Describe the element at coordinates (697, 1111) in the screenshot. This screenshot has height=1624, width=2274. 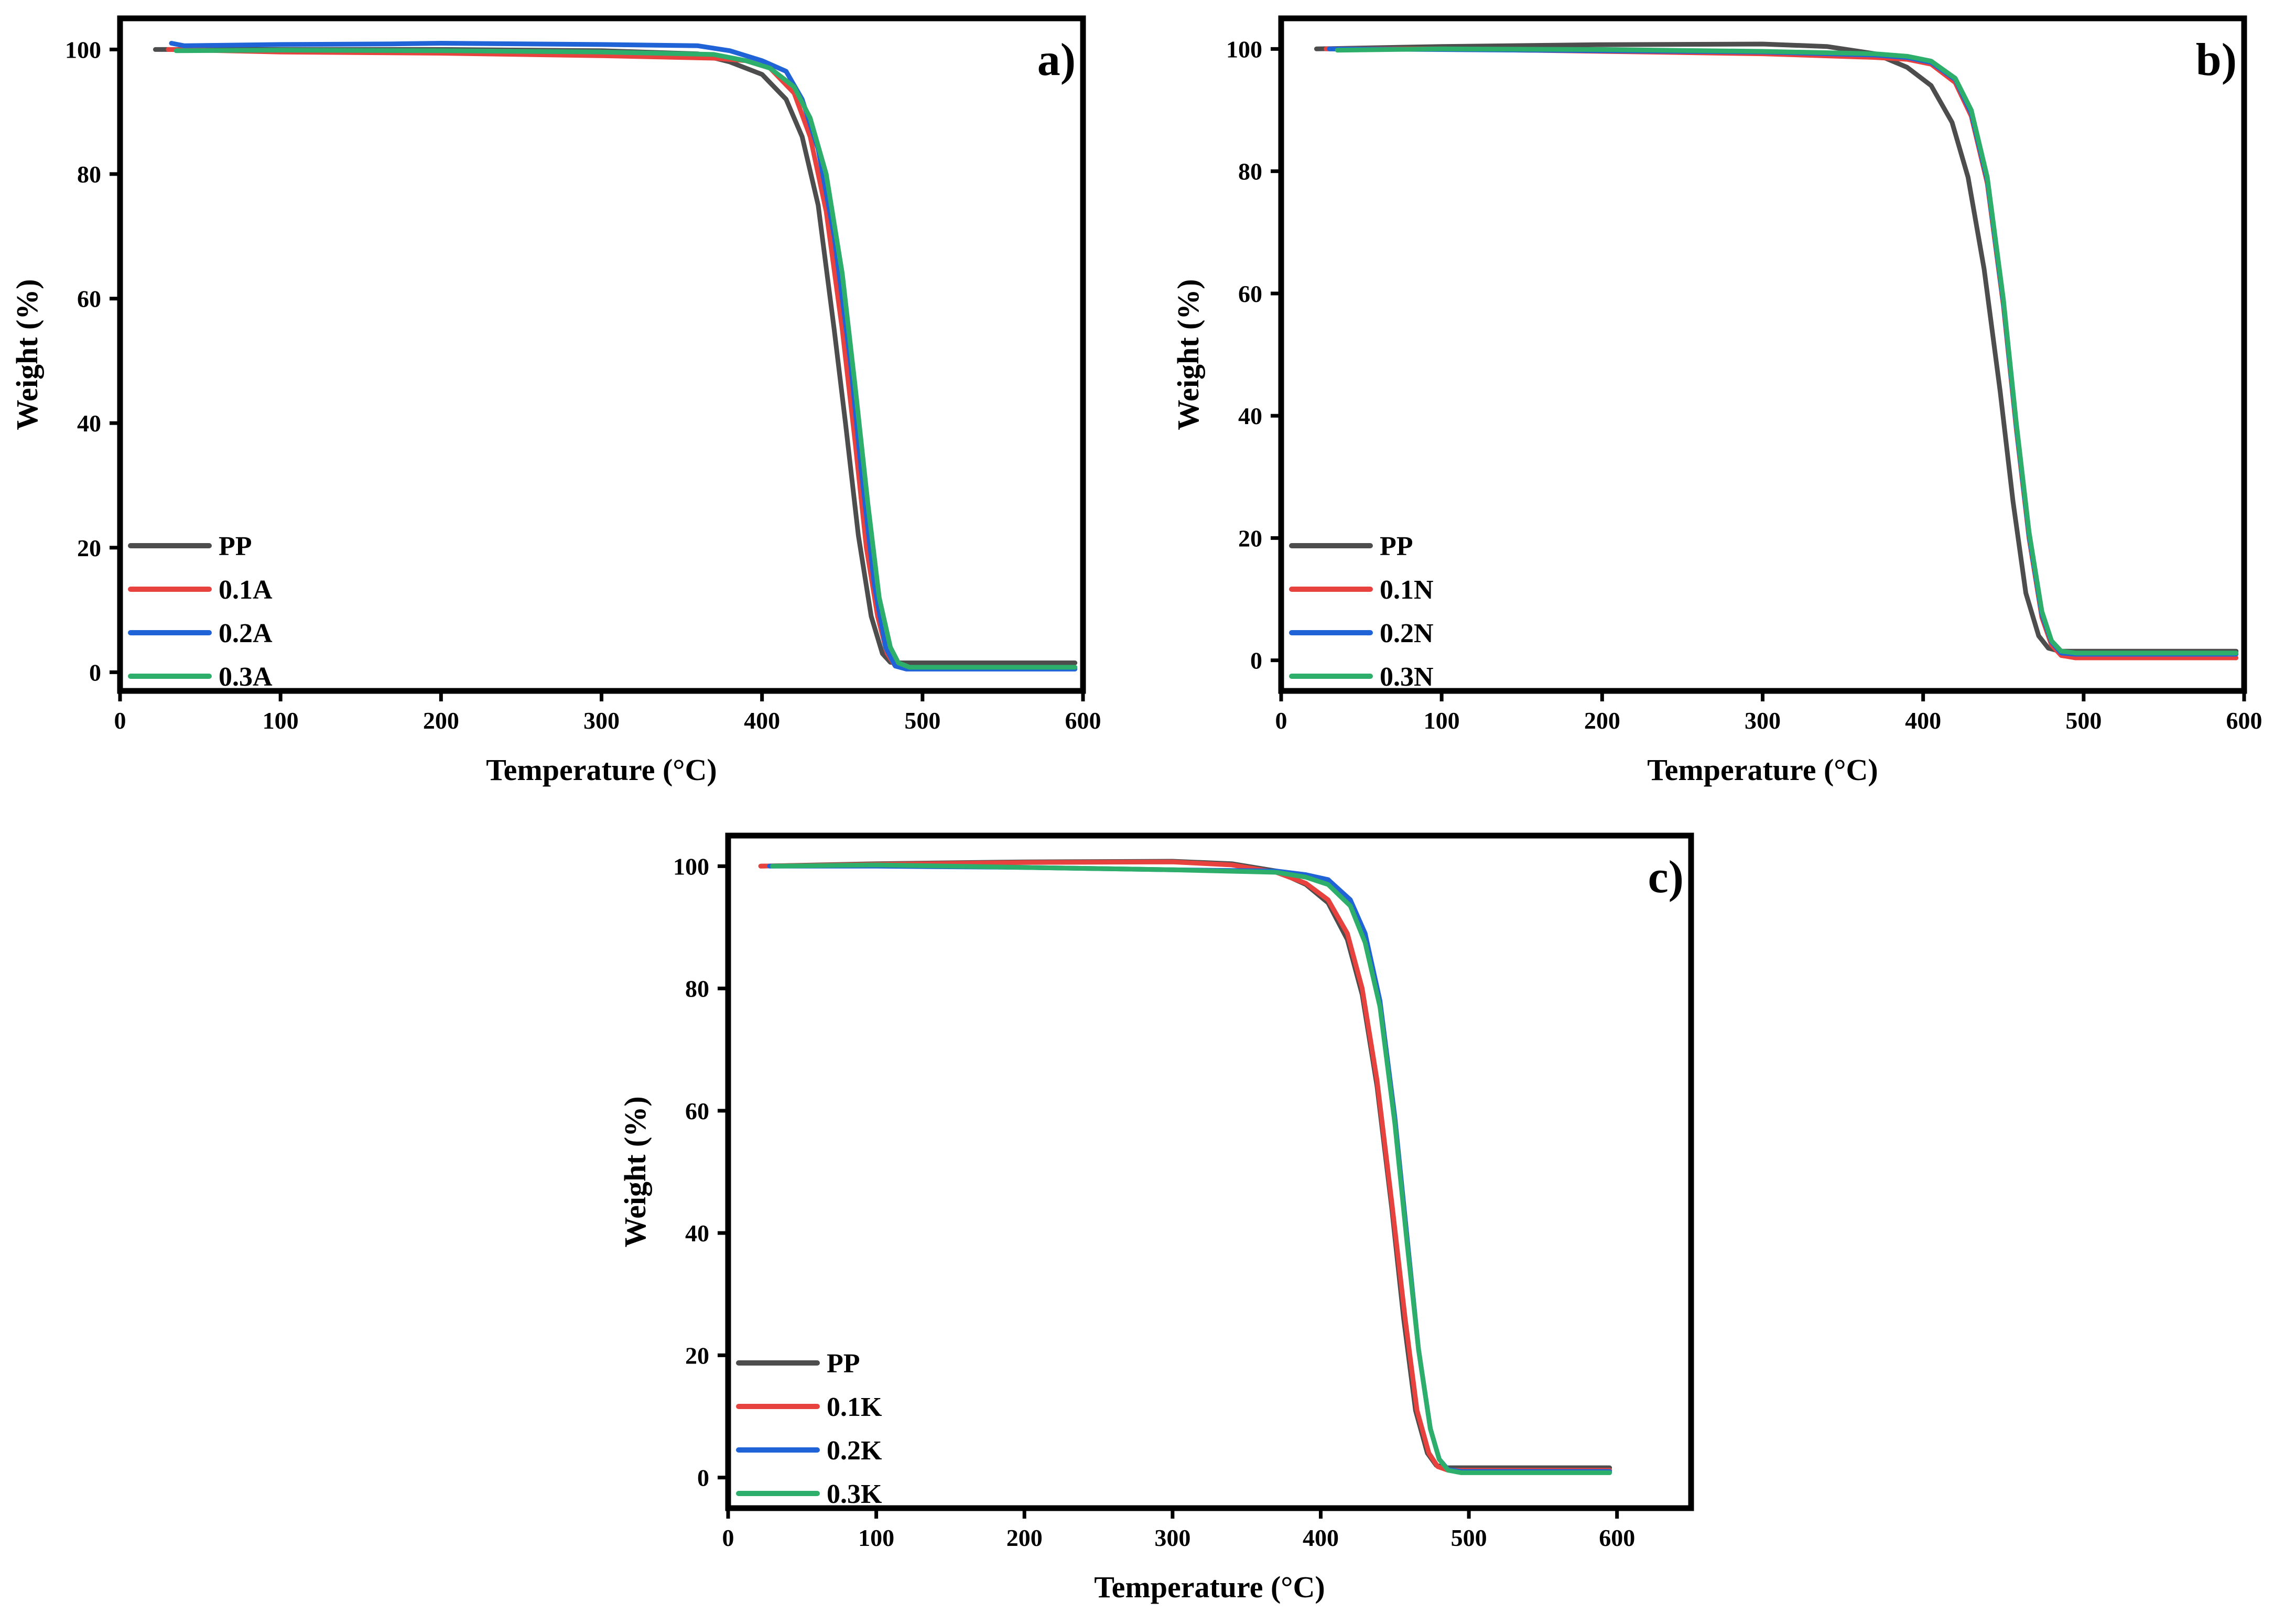
I see `y-tick-label-60-c: 60` at that location.